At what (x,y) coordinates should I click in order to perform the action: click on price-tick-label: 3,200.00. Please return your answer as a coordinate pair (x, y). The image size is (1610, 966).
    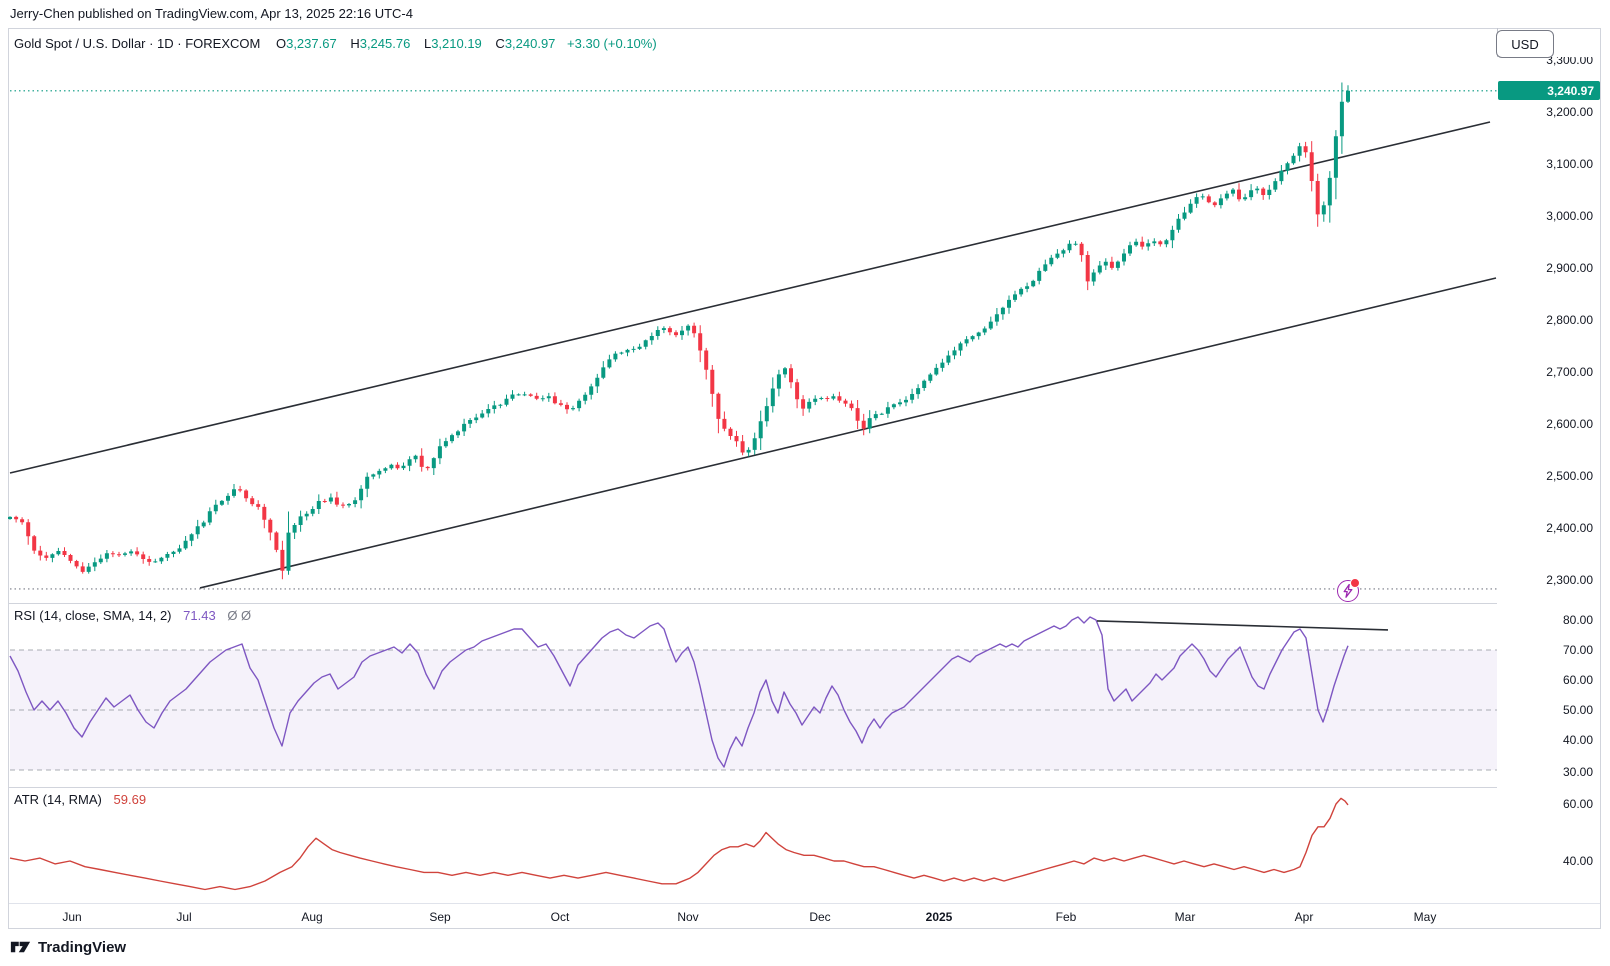
    Looking at the image, I should click on (1569, 112).